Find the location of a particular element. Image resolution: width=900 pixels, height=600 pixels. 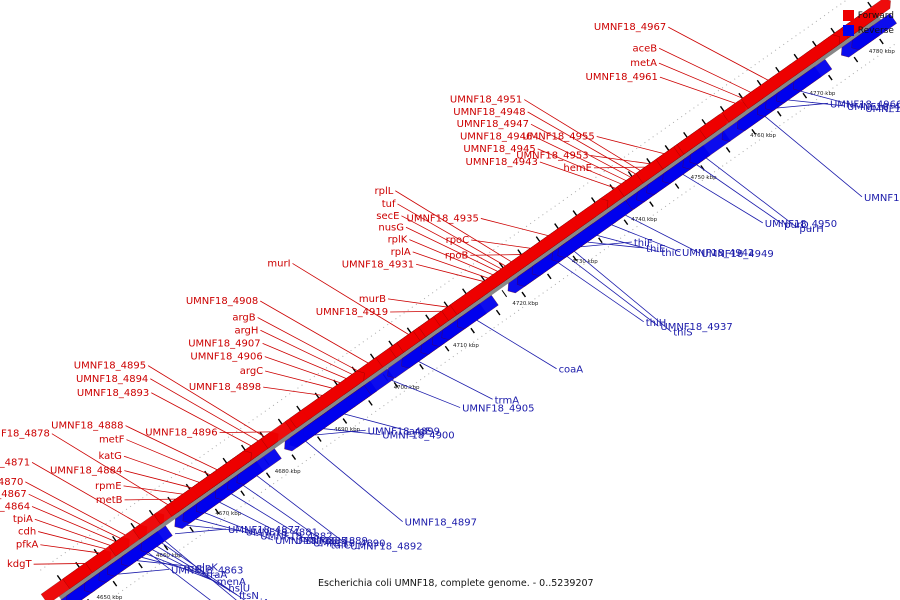

reverse-gene-label: talC is located at coordinates (341, 546).